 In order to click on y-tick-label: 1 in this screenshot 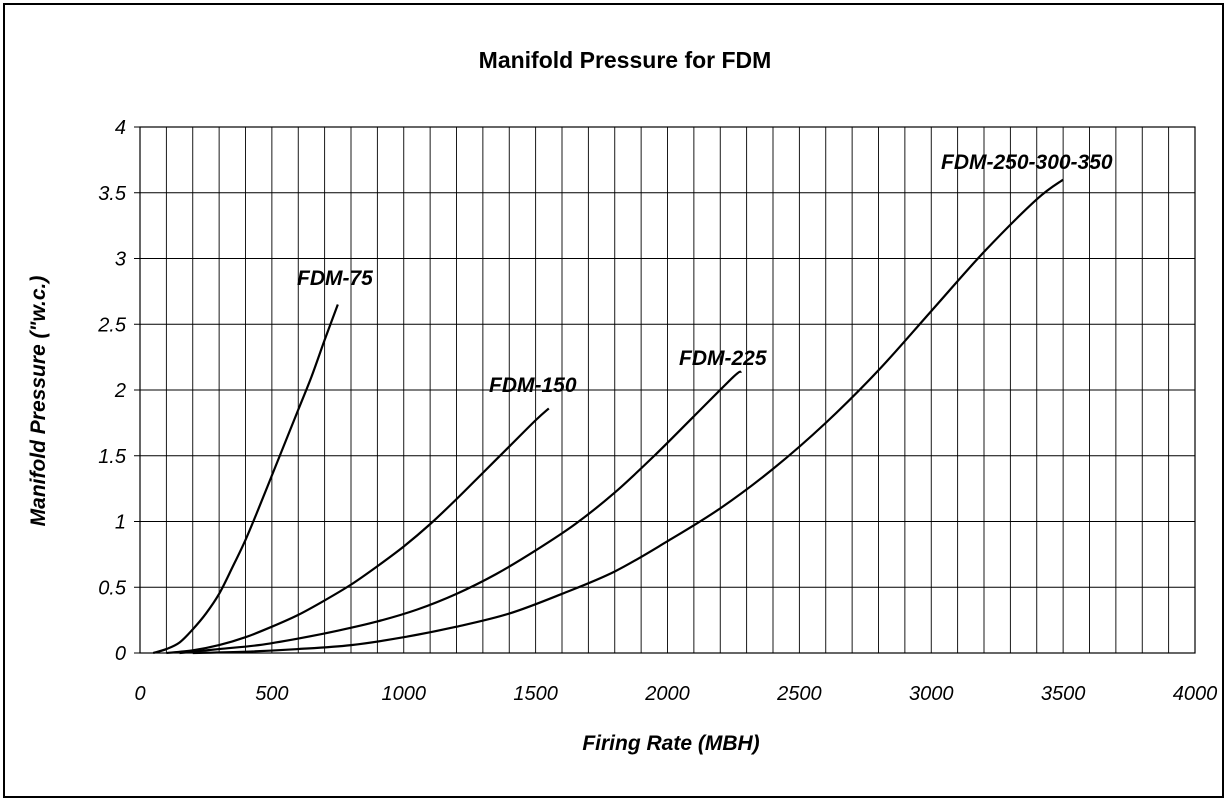, I will do `click(120, 523)`.